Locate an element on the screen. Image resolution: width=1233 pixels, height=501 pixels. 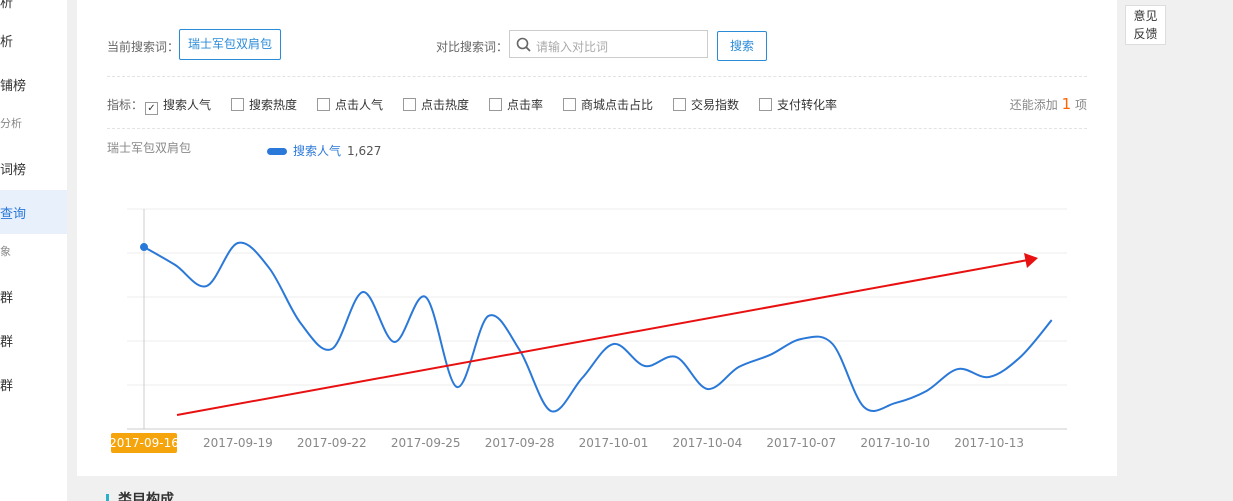
feedback-line: 意见 is located at coordinates (1145, 16).